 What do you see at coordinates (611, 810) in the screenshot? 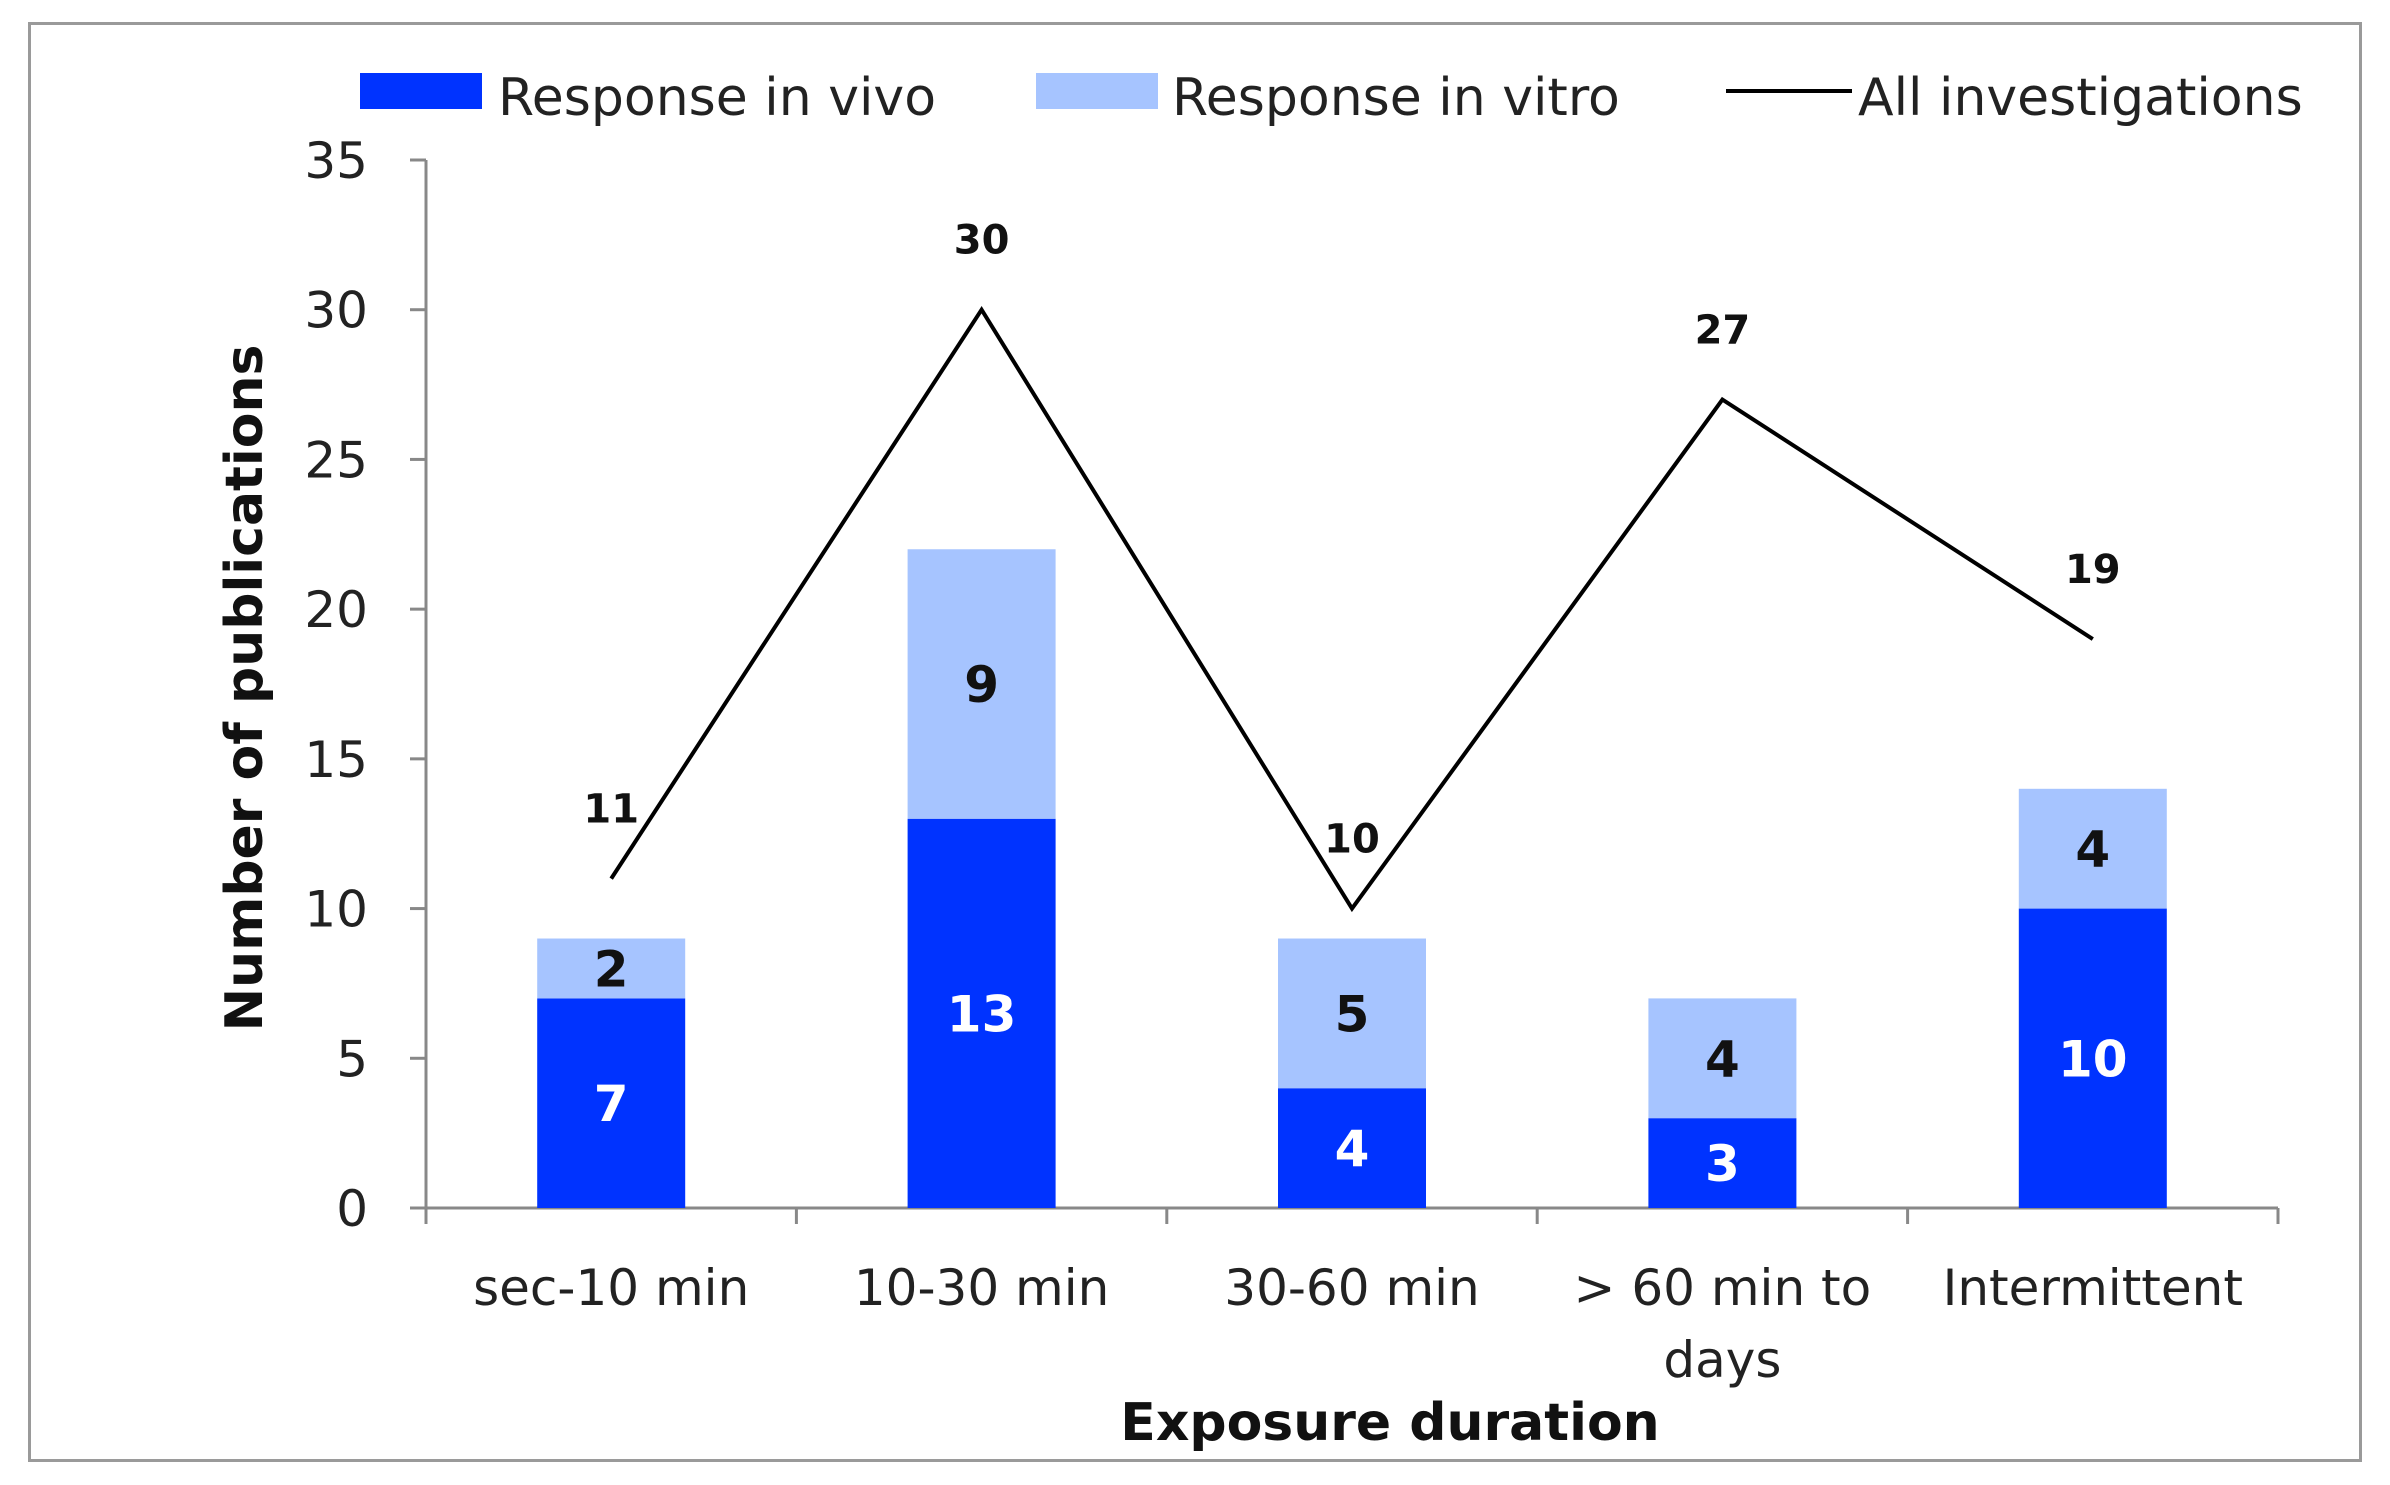
I see `line-value-label: 11` at bounding box center [611, 810].